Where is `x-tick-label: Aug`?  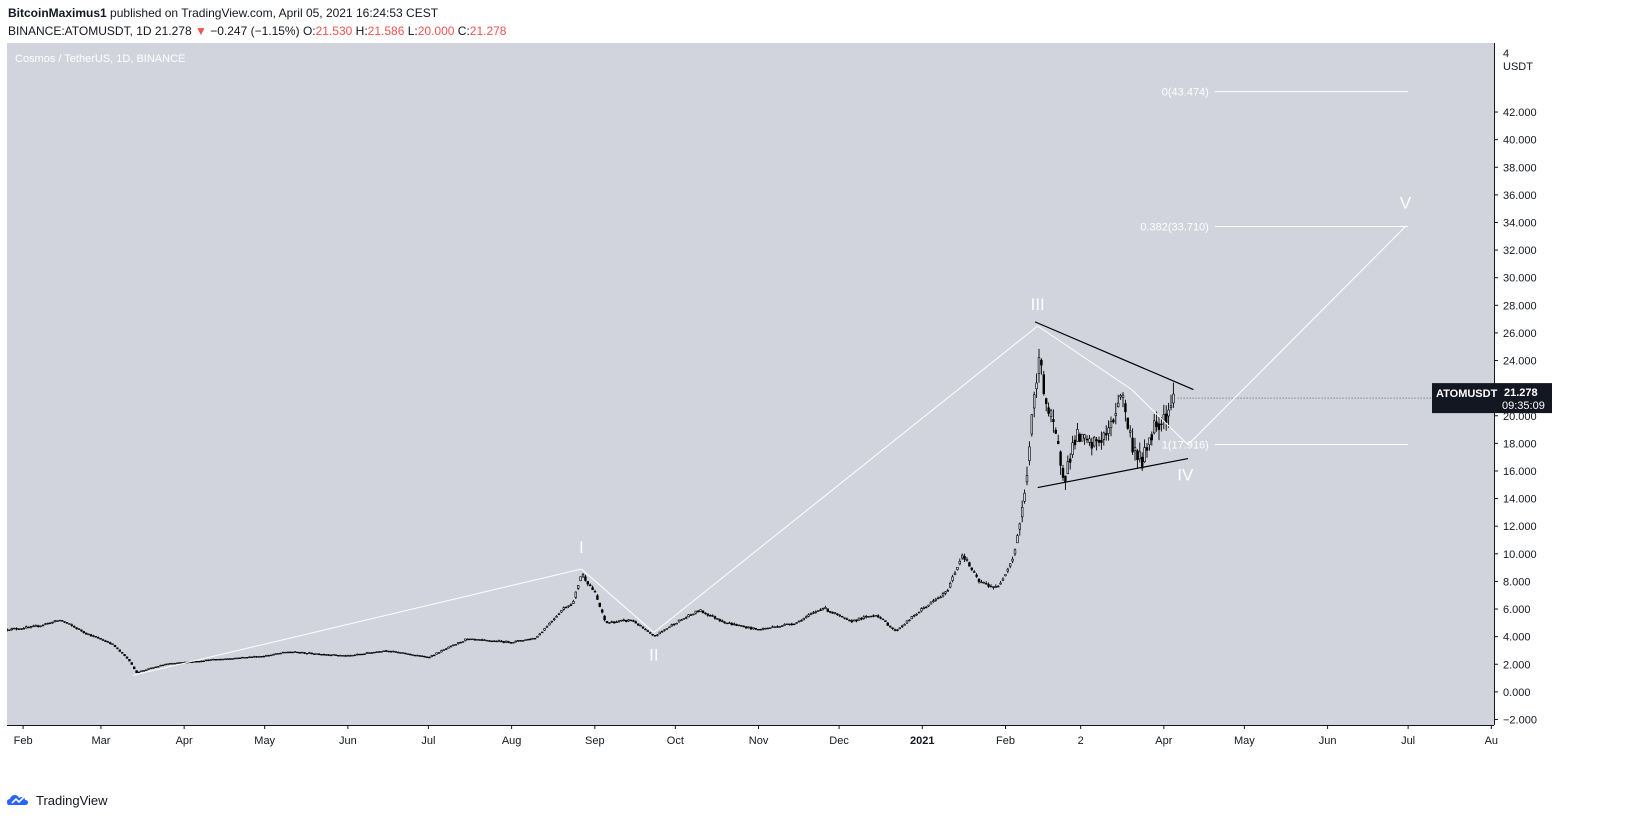
x-tick-label: Aug is located at coordinates (512, 741).